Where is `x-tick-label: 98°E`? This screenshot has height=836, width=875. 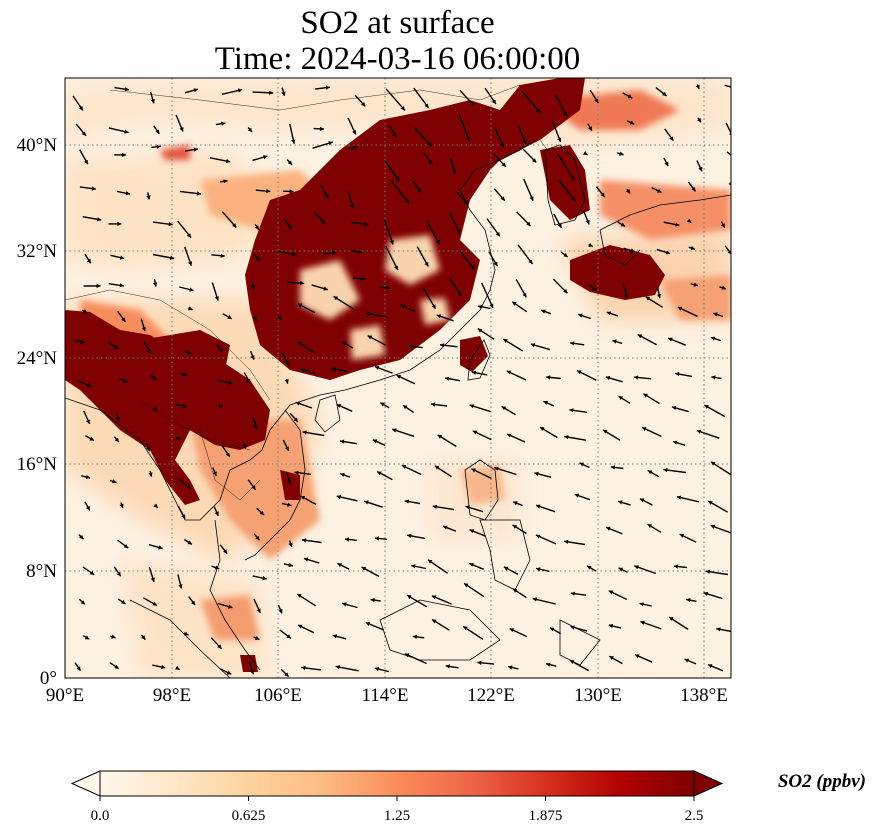
x-tick-label: 98°E is located at coordinates (172, 695).